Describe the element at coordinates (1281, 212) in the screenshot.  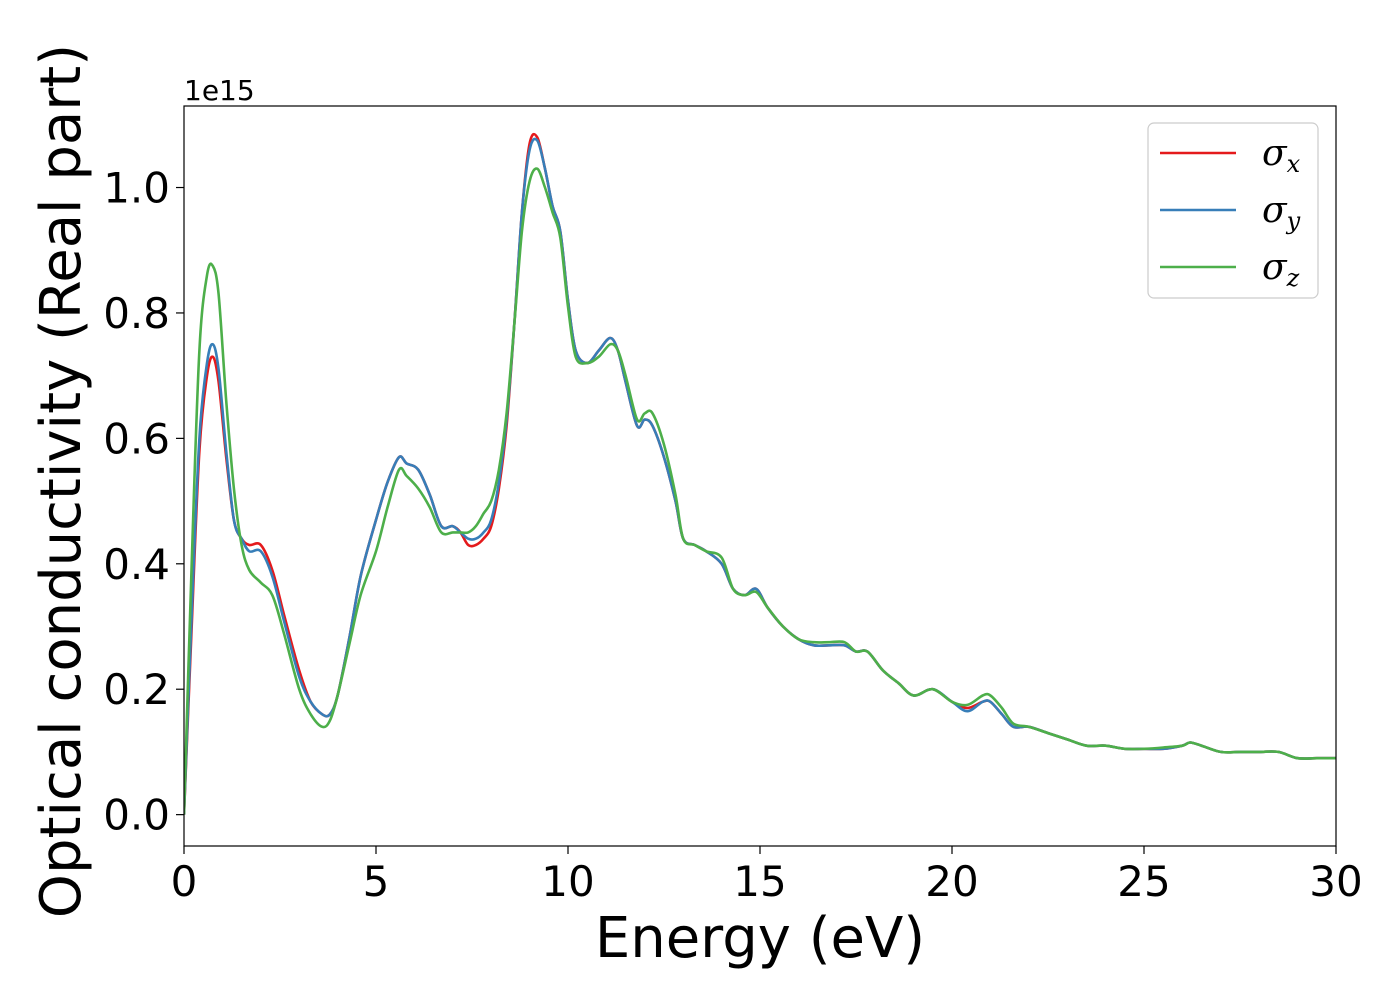
I see `legend-label-y: σy` at that location.